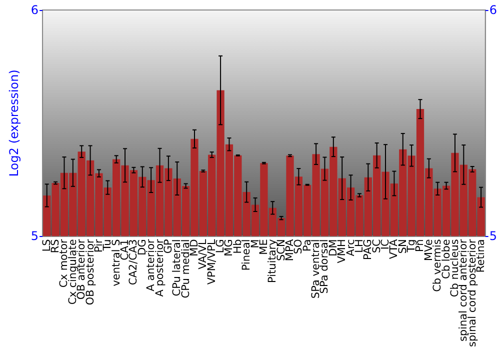 The height and width of the screenshot is (350, 500). Describe the element at coordinates (14, 123) in the screenshot. I see `y-axis-title: Log2 (expression)` at that location.